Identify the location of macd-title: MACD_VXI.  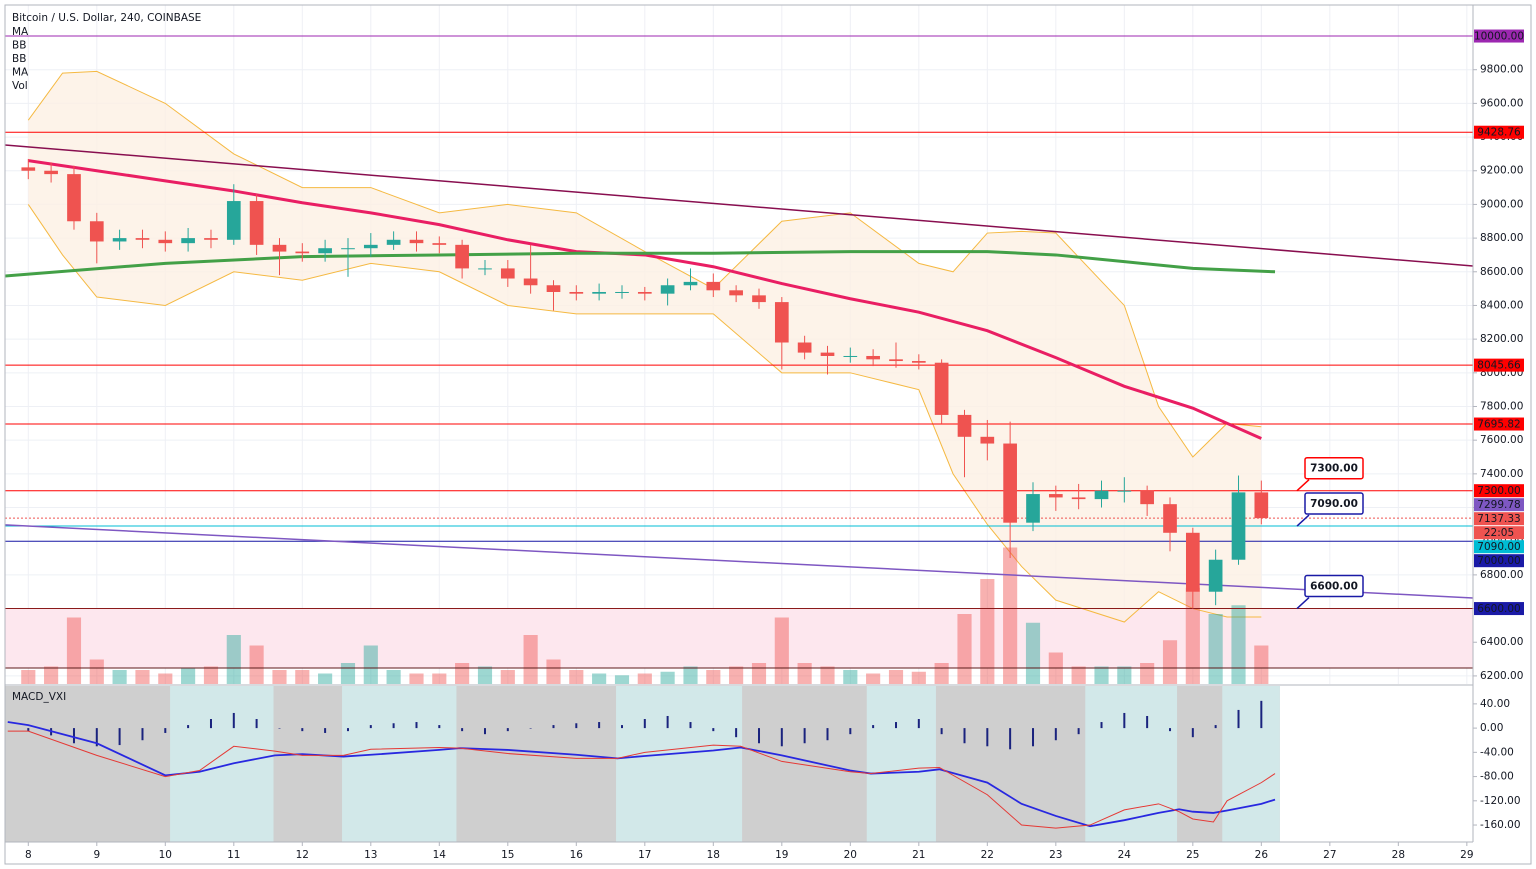
(39, 697).